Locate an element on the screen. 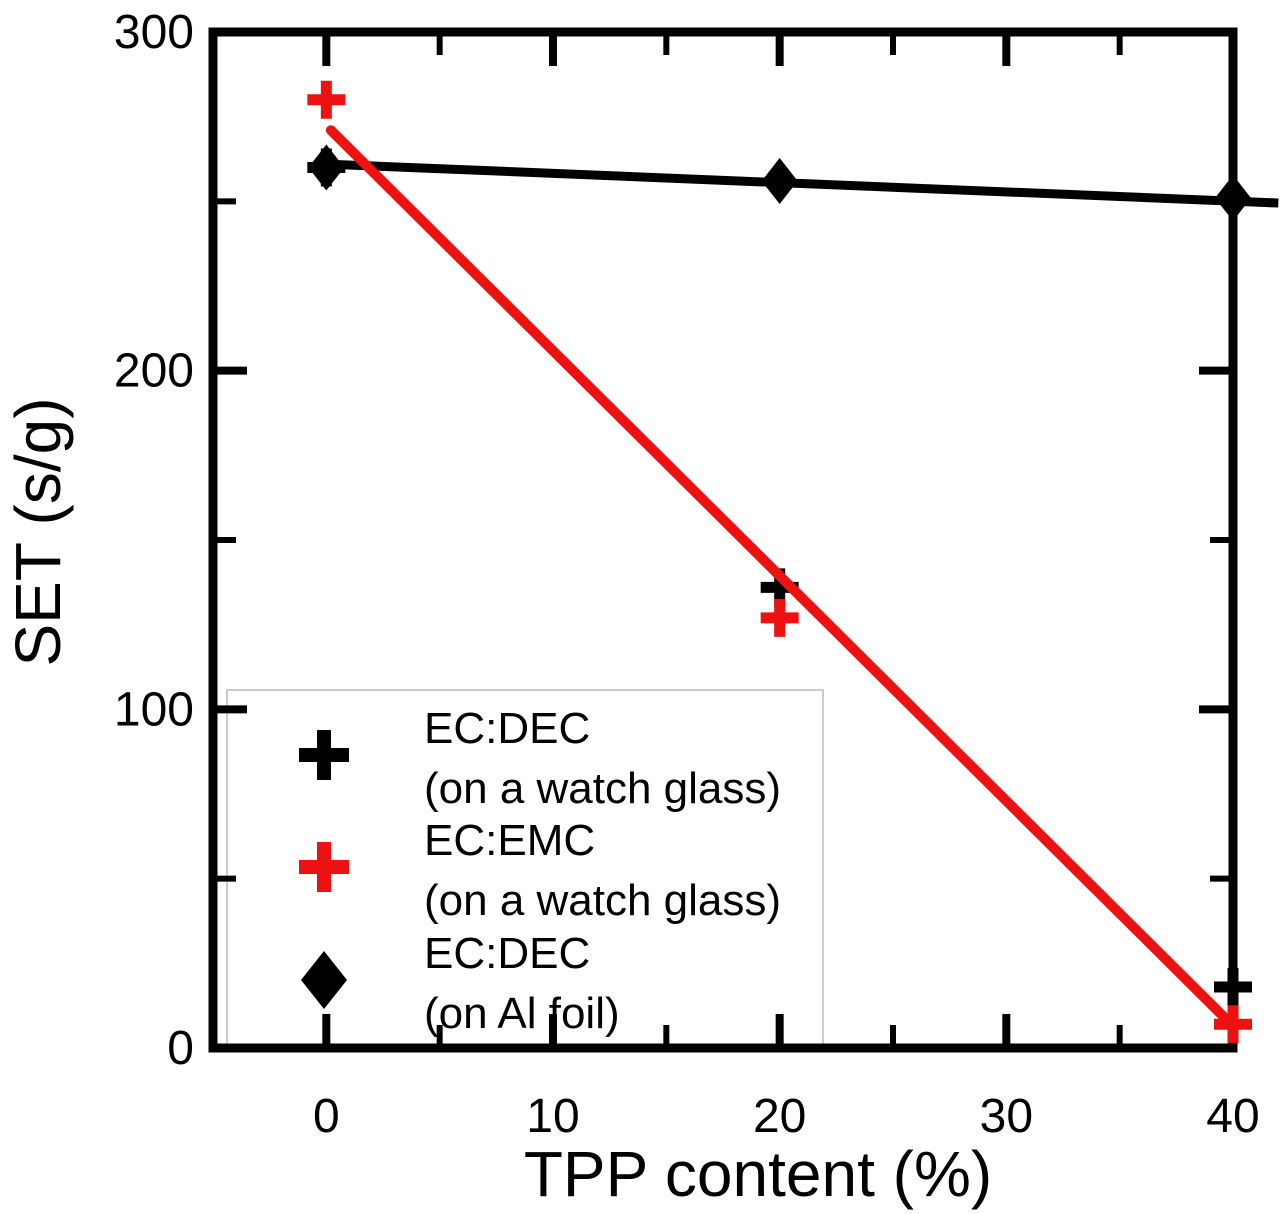 This screenshot has width=1280, height=1214. fit-line-ecdec-al-foil is located at coordinates (802, 183).